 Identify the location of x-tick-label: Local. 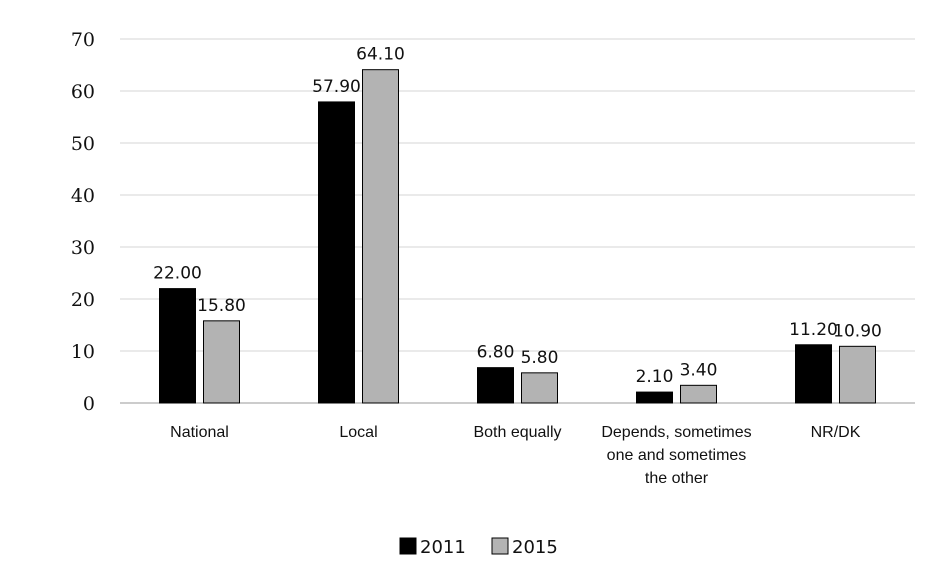
(358, 432).